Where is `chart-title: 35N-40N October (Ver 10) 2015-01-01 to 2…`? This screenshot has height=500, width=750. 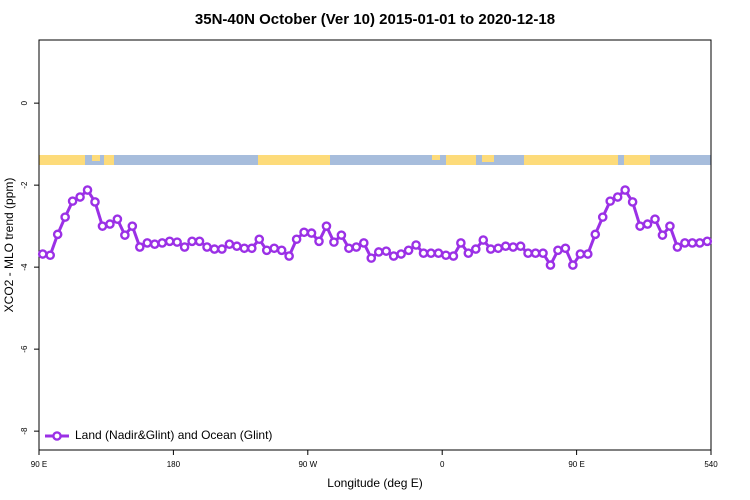
chart-title: 35N-40N October (Ver 10) 2015-01-01 to 2… is located at coordinates (375, 19).